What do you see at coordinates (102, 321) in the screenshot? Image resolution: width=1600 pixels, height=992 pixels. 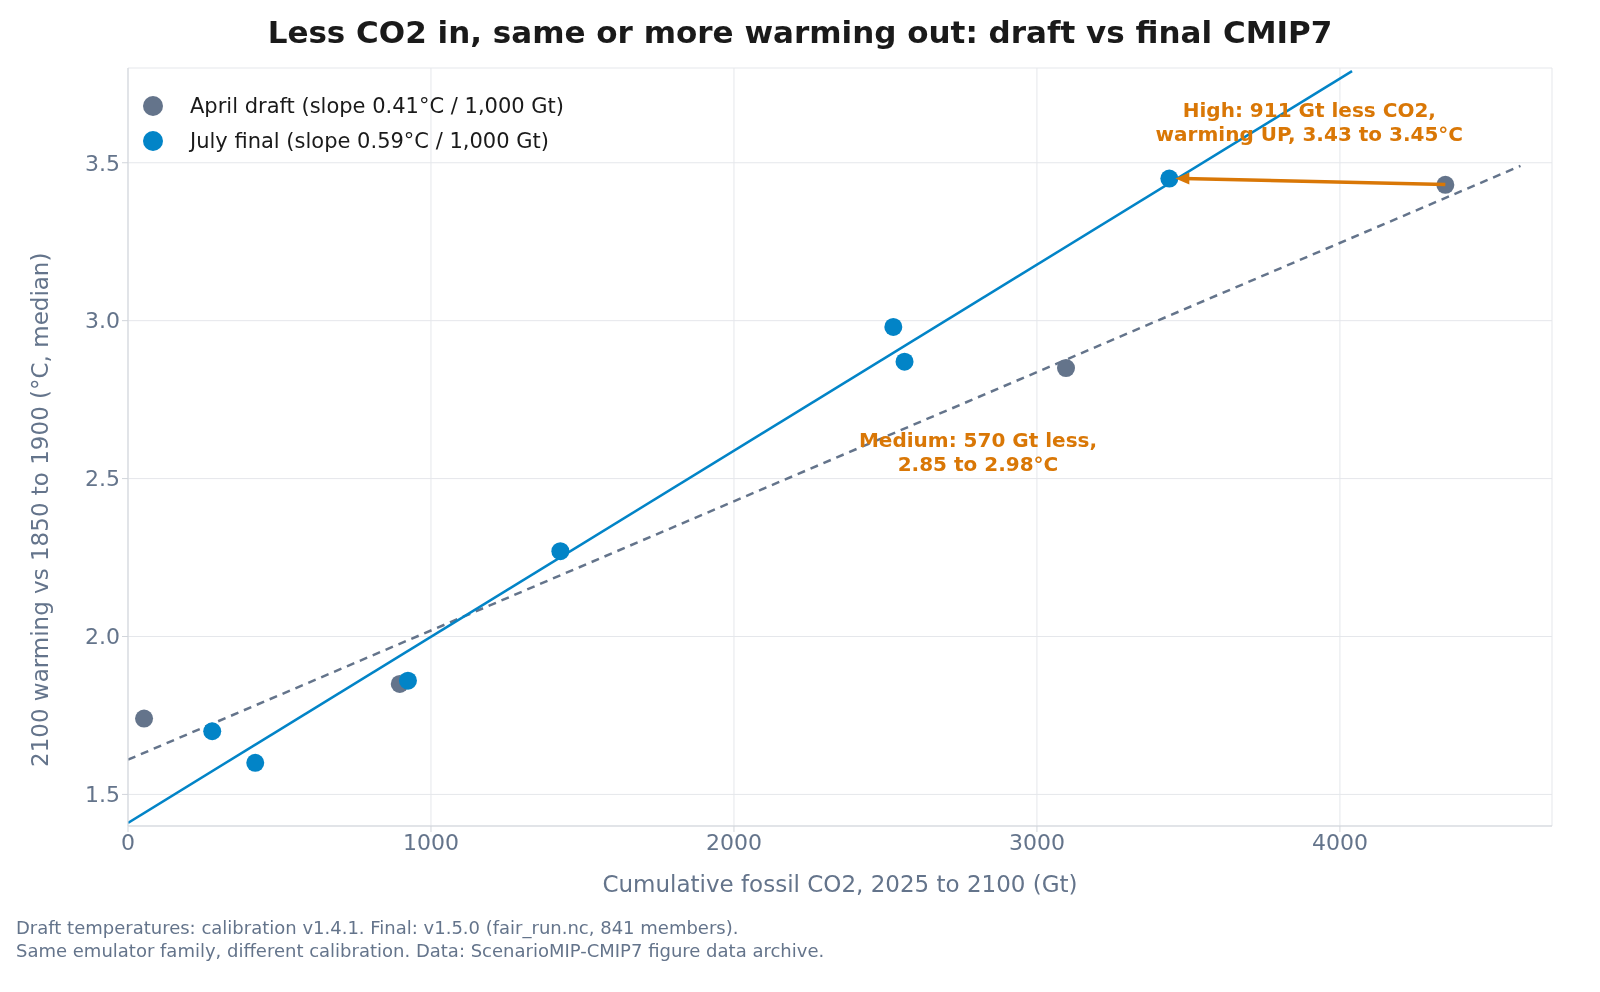 I see `y-tick-label: 3.0` at bounding box center [102, 321].